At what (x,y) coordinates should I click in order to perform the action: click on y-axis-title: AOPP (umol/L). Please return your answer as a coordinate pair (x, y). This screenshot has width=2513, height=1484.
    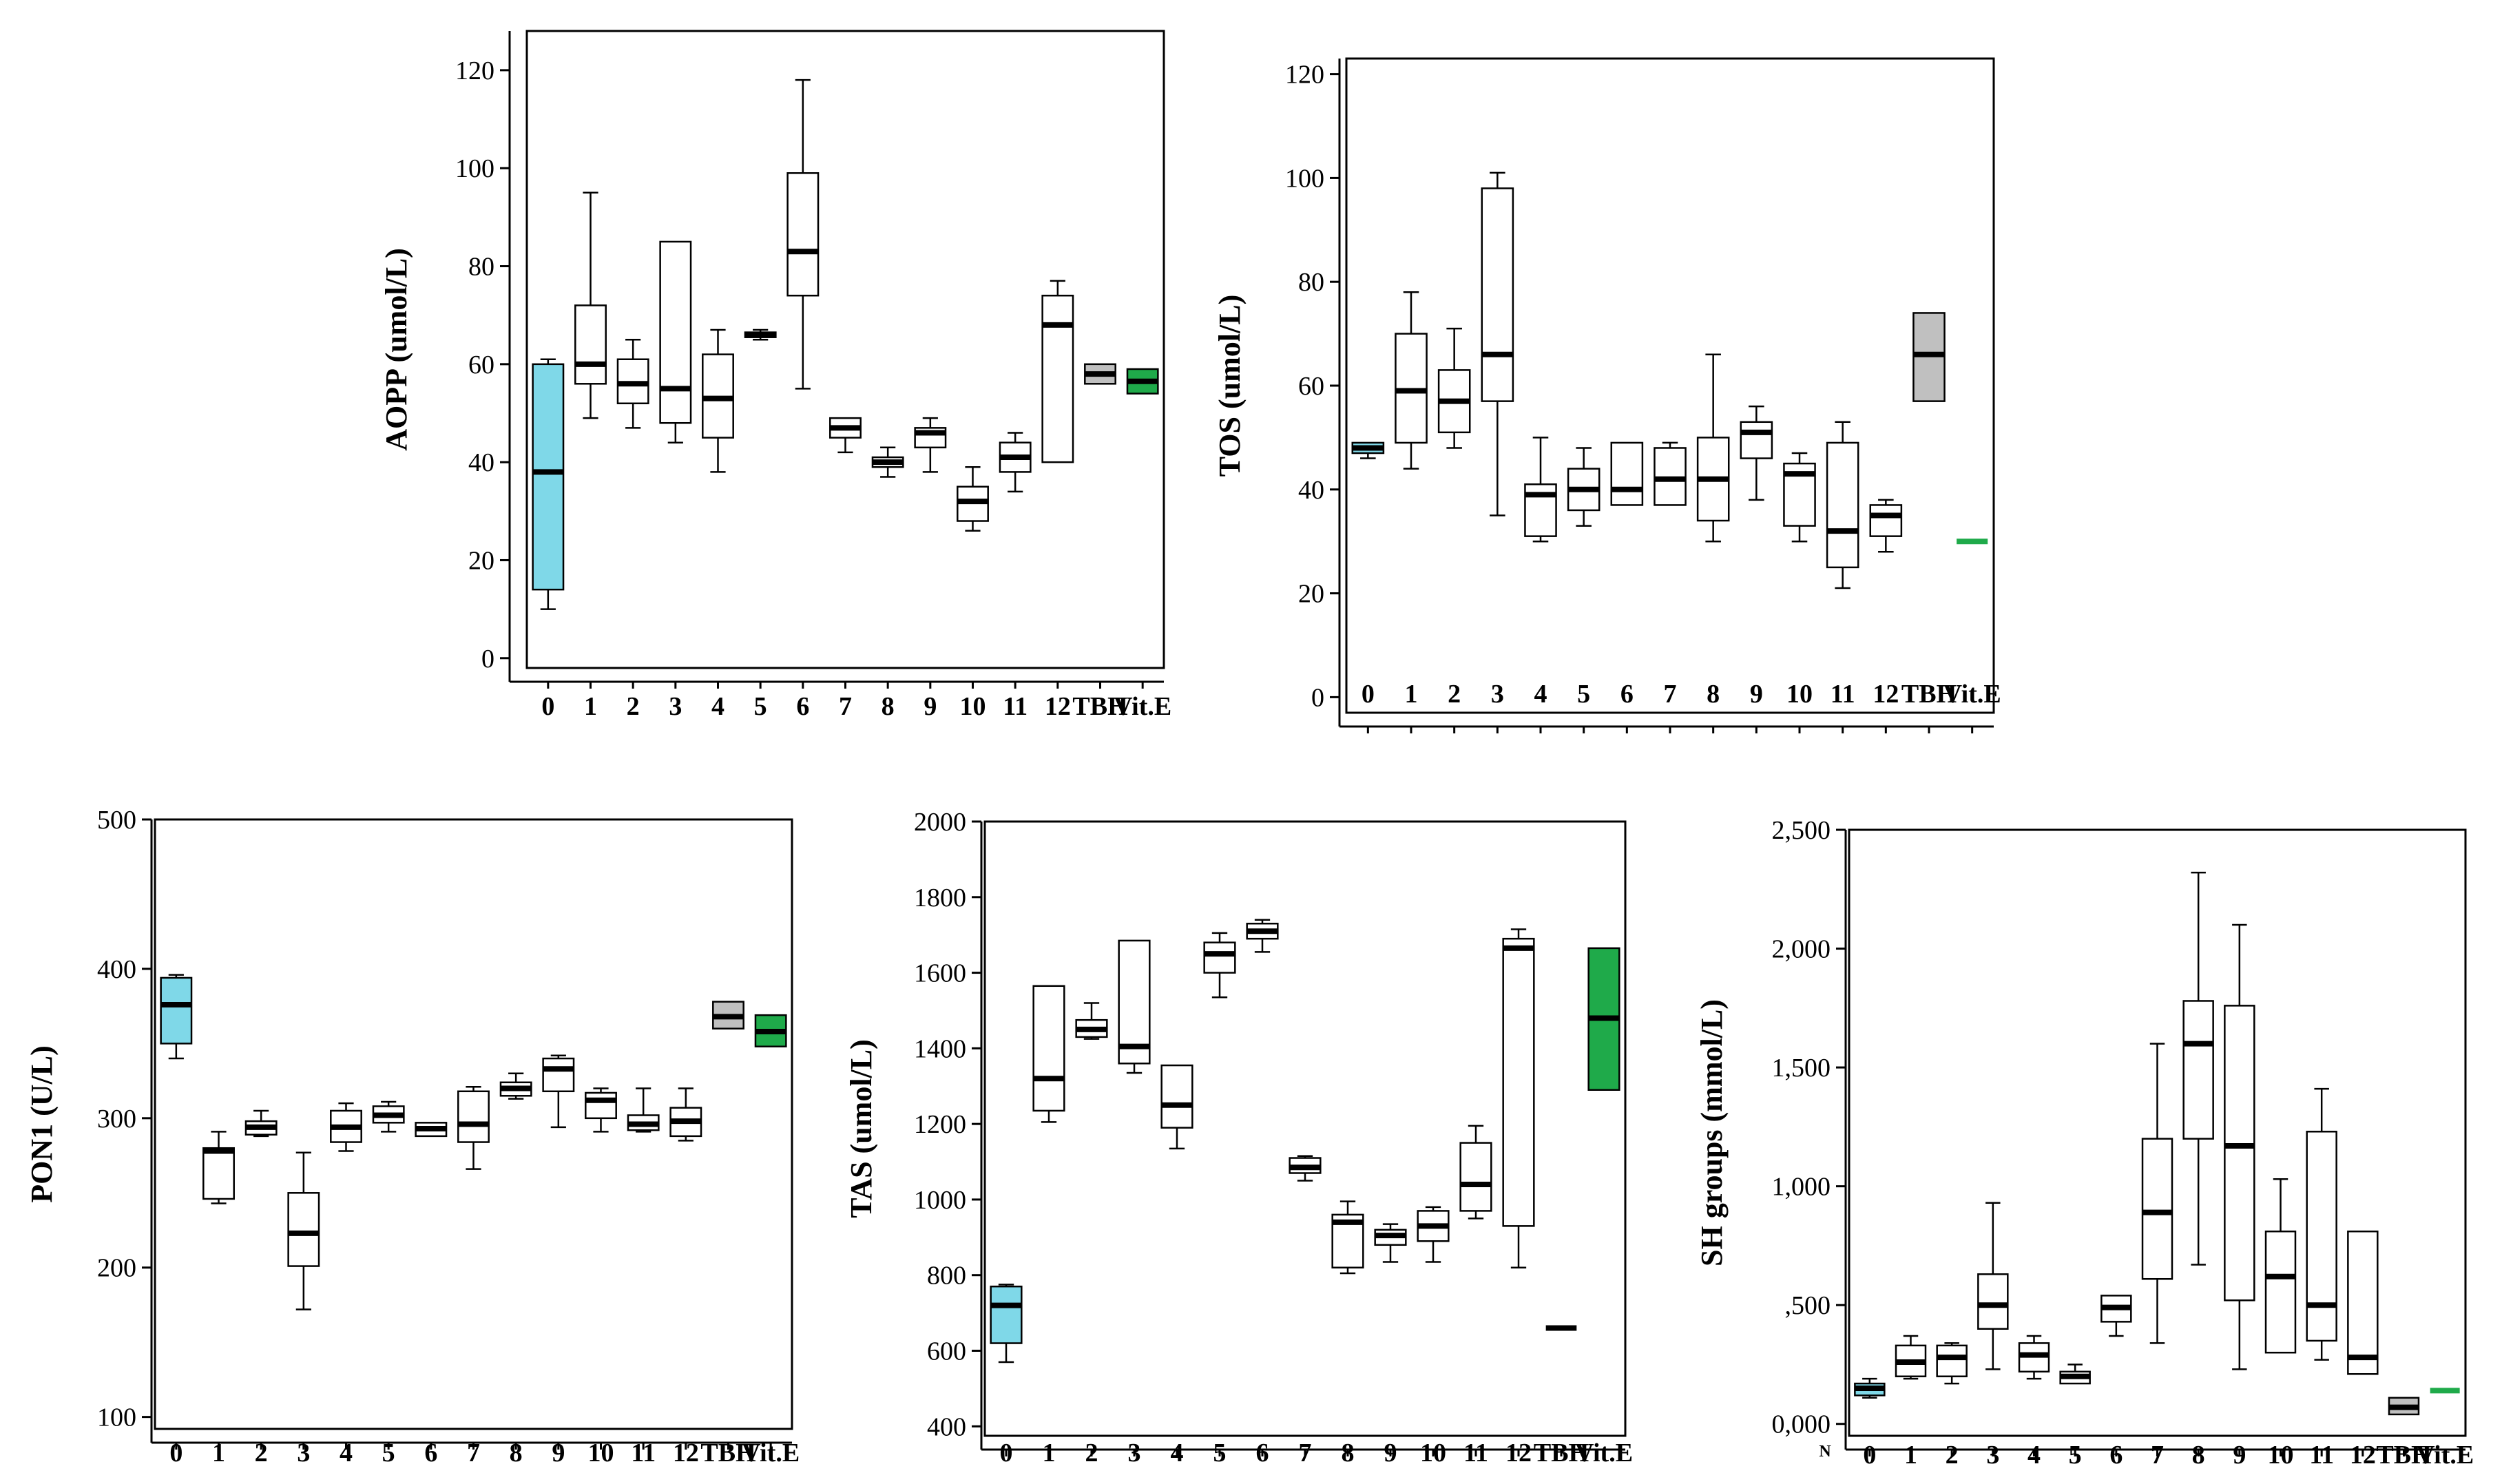
    Looking at the image, I should click on (396, 349).